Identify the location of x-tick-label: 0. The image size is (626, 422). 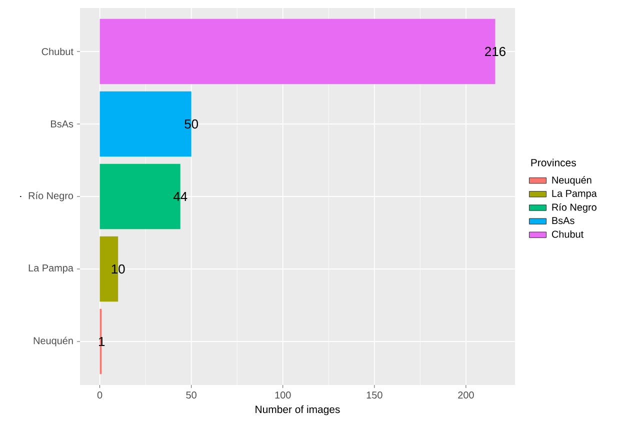
(99, 395).